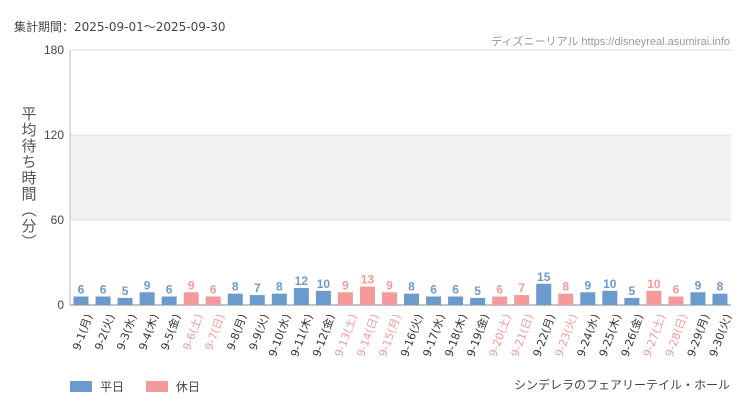 The height and width of the screenshot is (410, 750). Describe the element at coordinates (192, 332) in the screenshot. I see `x-tick-label: 9-6(土)` at that location.